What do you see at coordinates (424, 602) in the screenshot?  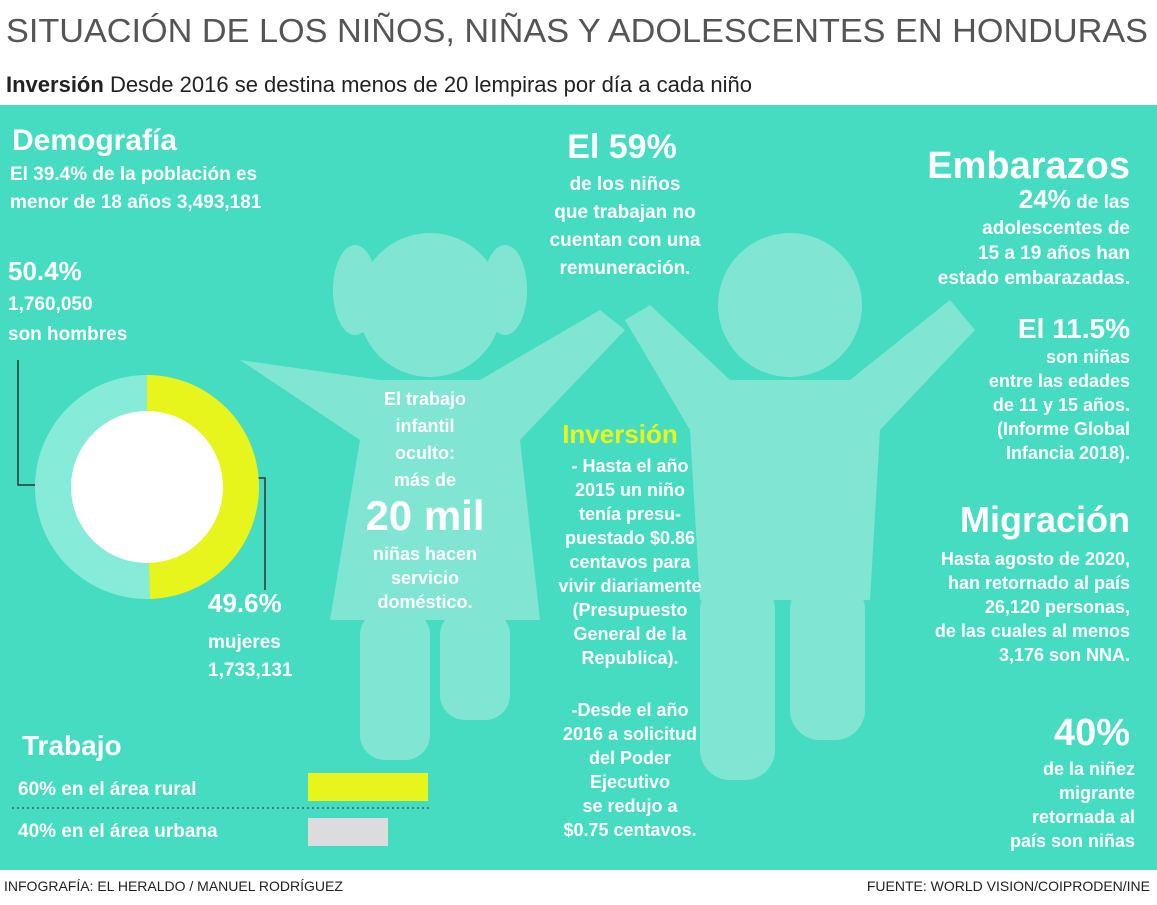 I see `text-line: doméstico.` at bounding box center [424, 602].